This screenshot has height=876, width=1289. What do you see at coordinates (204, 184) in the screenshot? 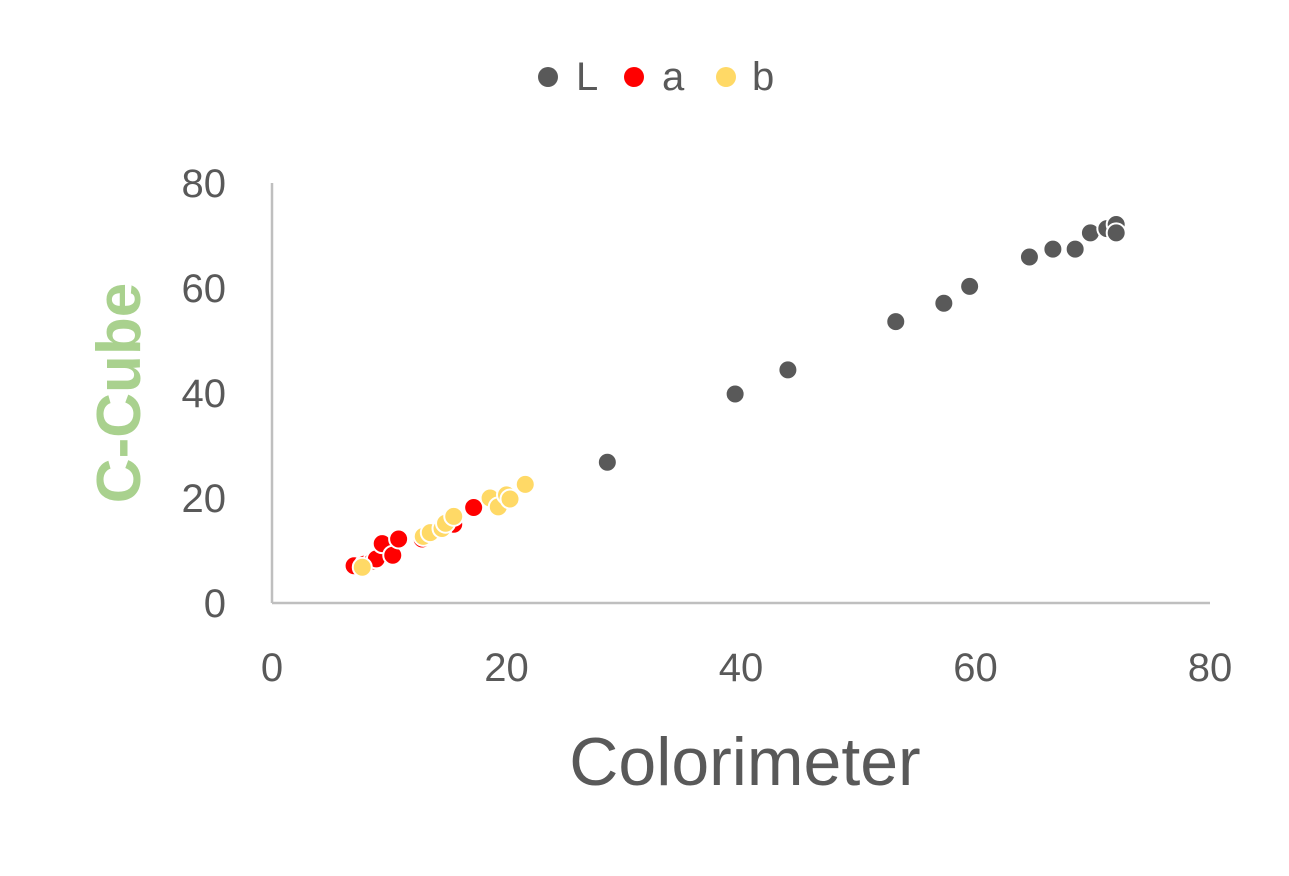
I see `y-tick-label: 80` at bounding box center [204, 184].